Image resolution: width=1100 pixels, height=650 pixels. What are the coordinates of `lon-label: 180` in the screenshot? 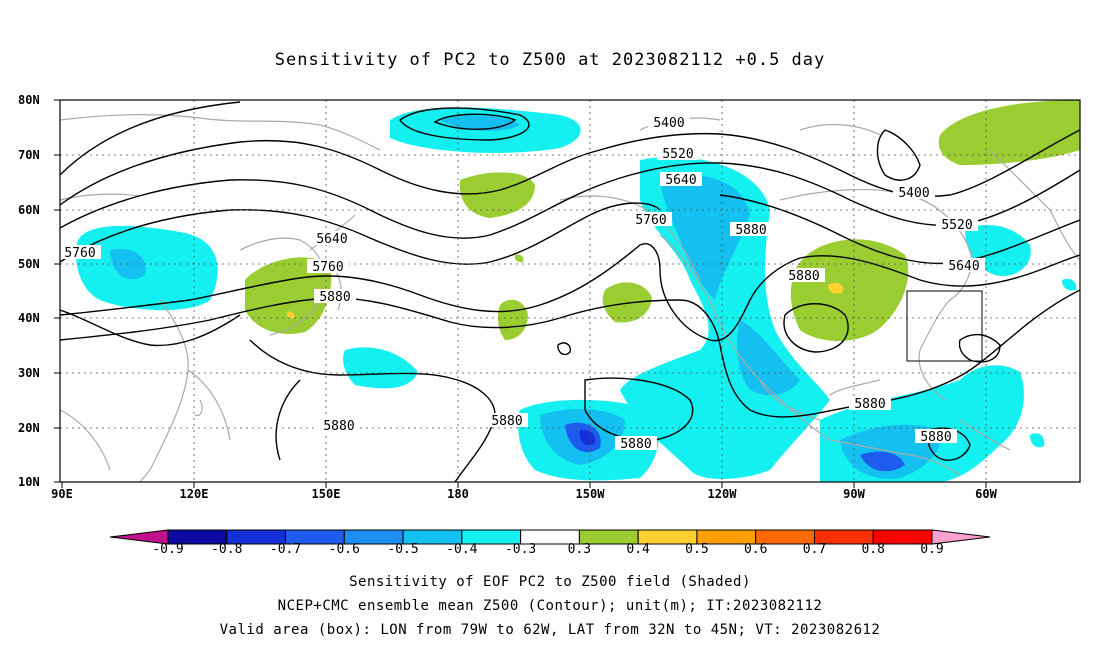 It's located at (458, 494).